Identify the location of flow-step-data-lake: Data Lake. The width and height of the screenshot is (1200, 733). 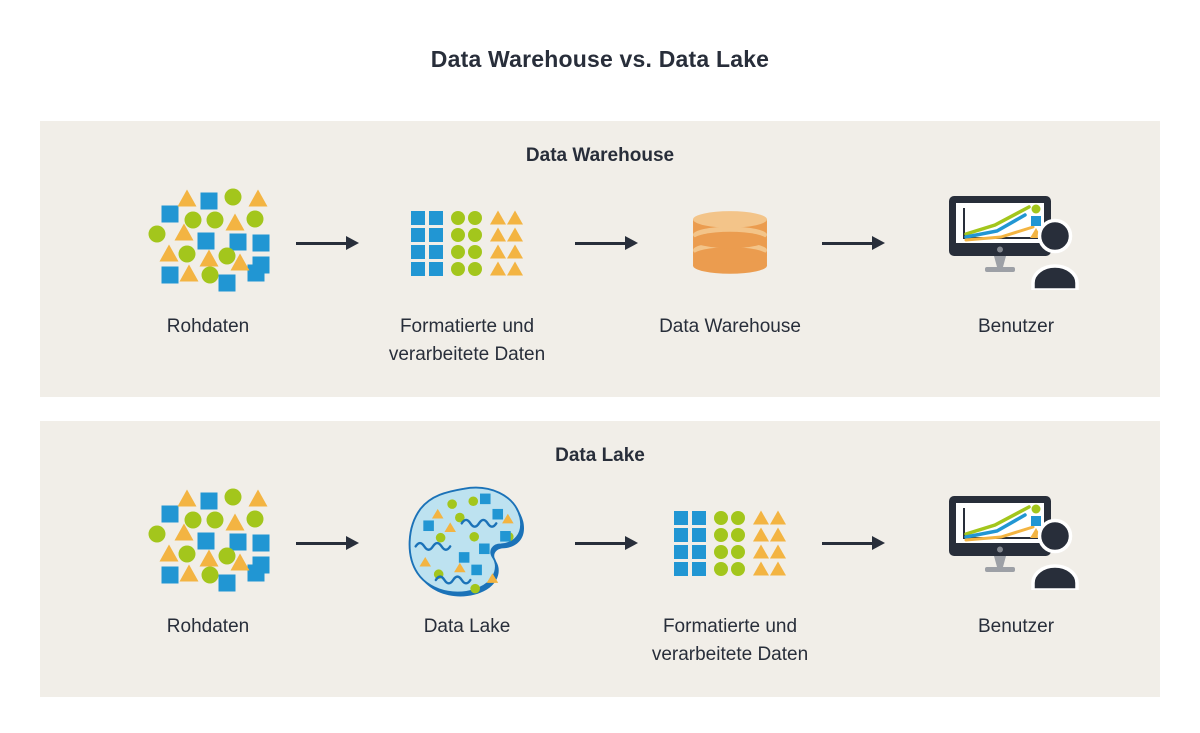
(467, 564).